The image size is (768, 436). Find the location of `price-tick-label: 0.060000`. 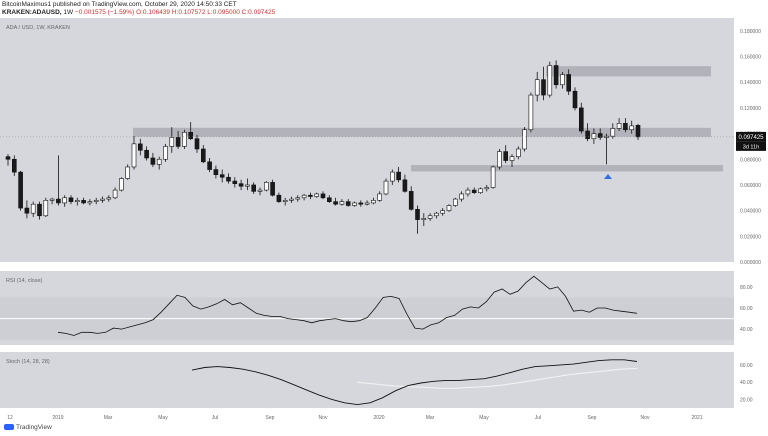

price-tick-label: 0.060000 is located at coordinates (750, 186).